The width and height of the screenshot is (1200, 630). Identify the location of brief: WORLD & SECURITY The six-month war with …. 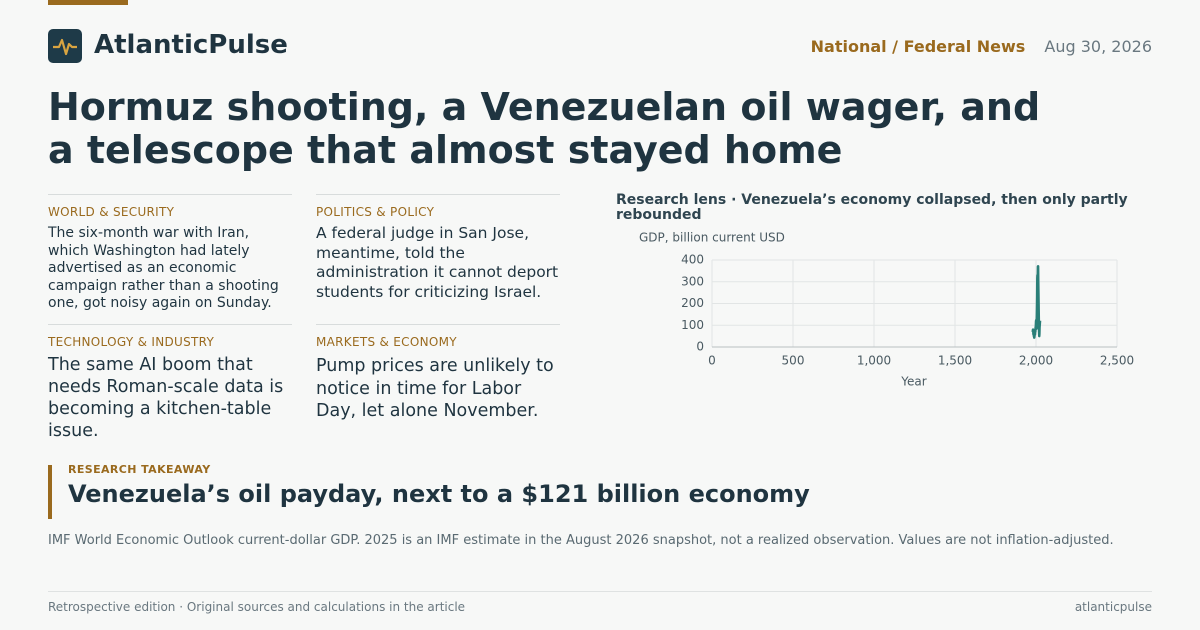
(170, 253).